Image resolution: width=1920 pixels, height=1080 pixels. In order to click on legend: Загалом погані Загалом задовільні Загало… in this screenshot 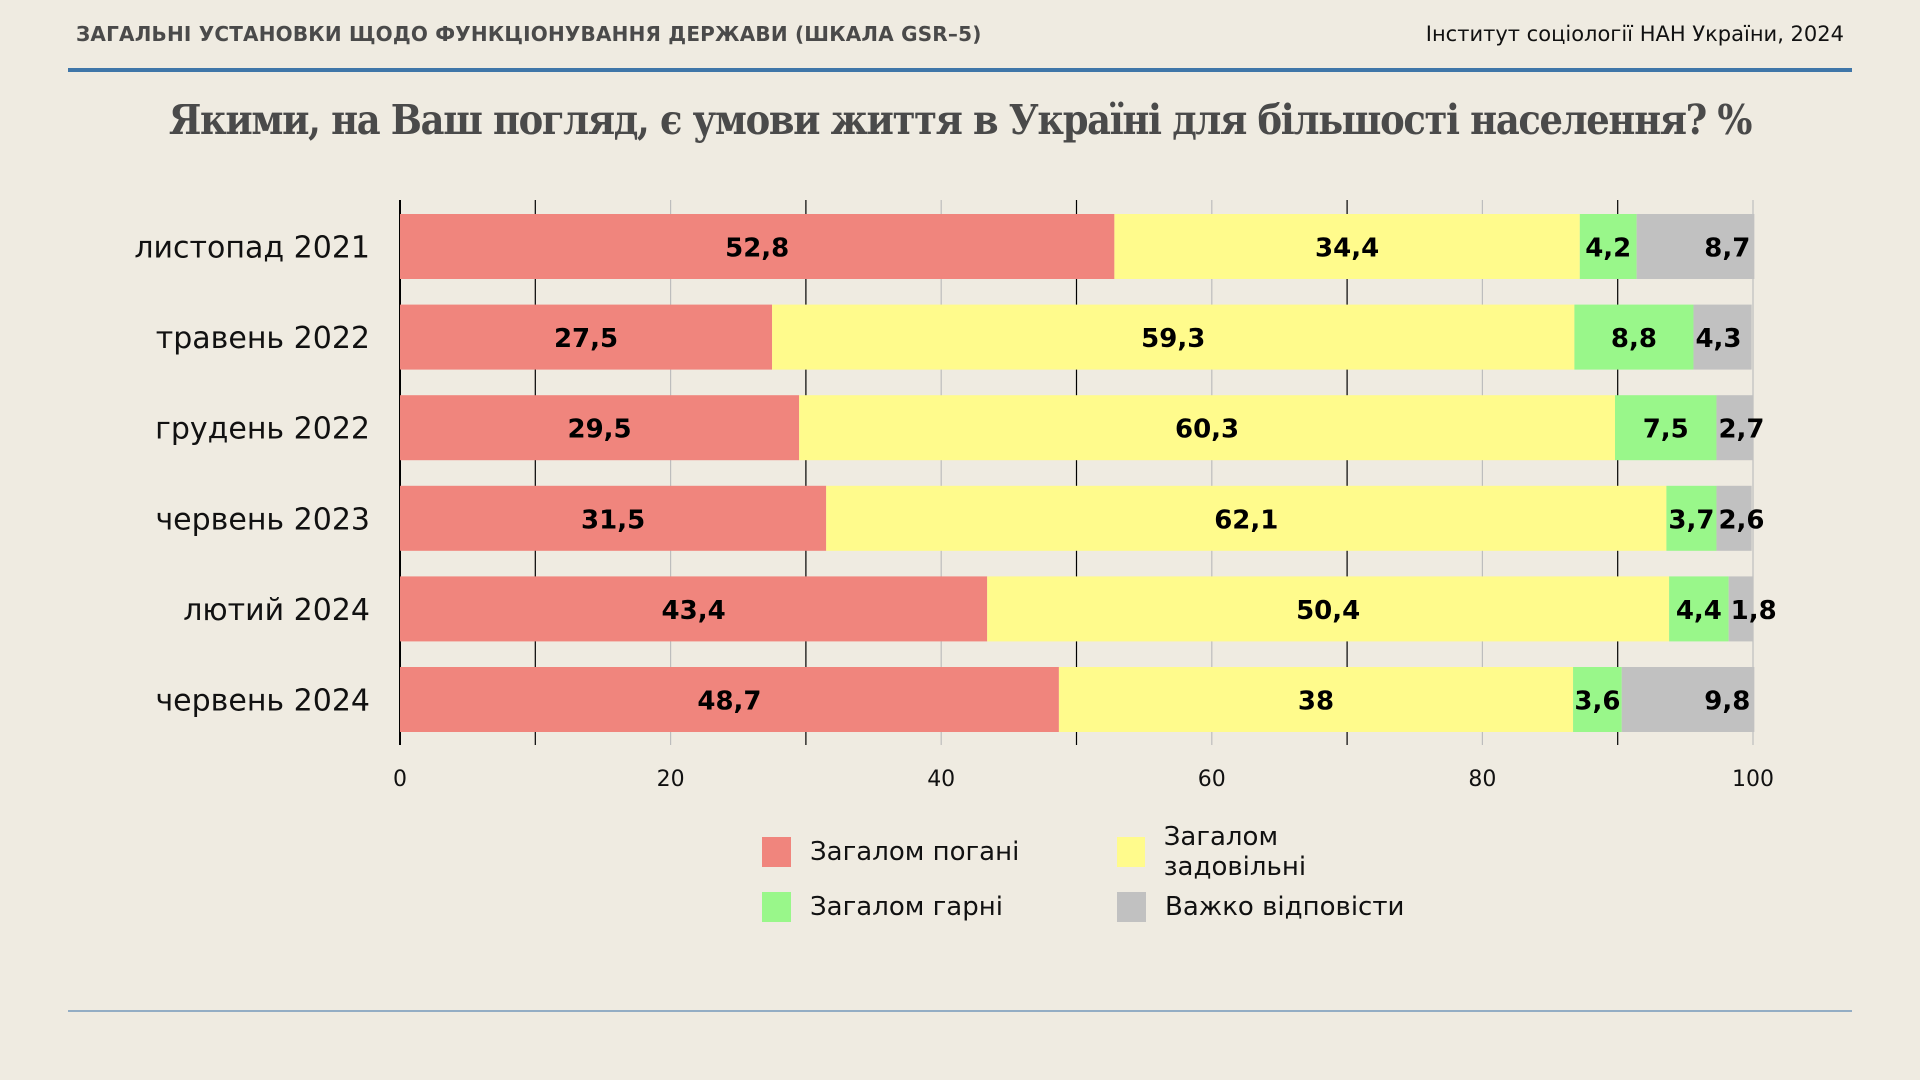, I will do `click(1089, 872)`.